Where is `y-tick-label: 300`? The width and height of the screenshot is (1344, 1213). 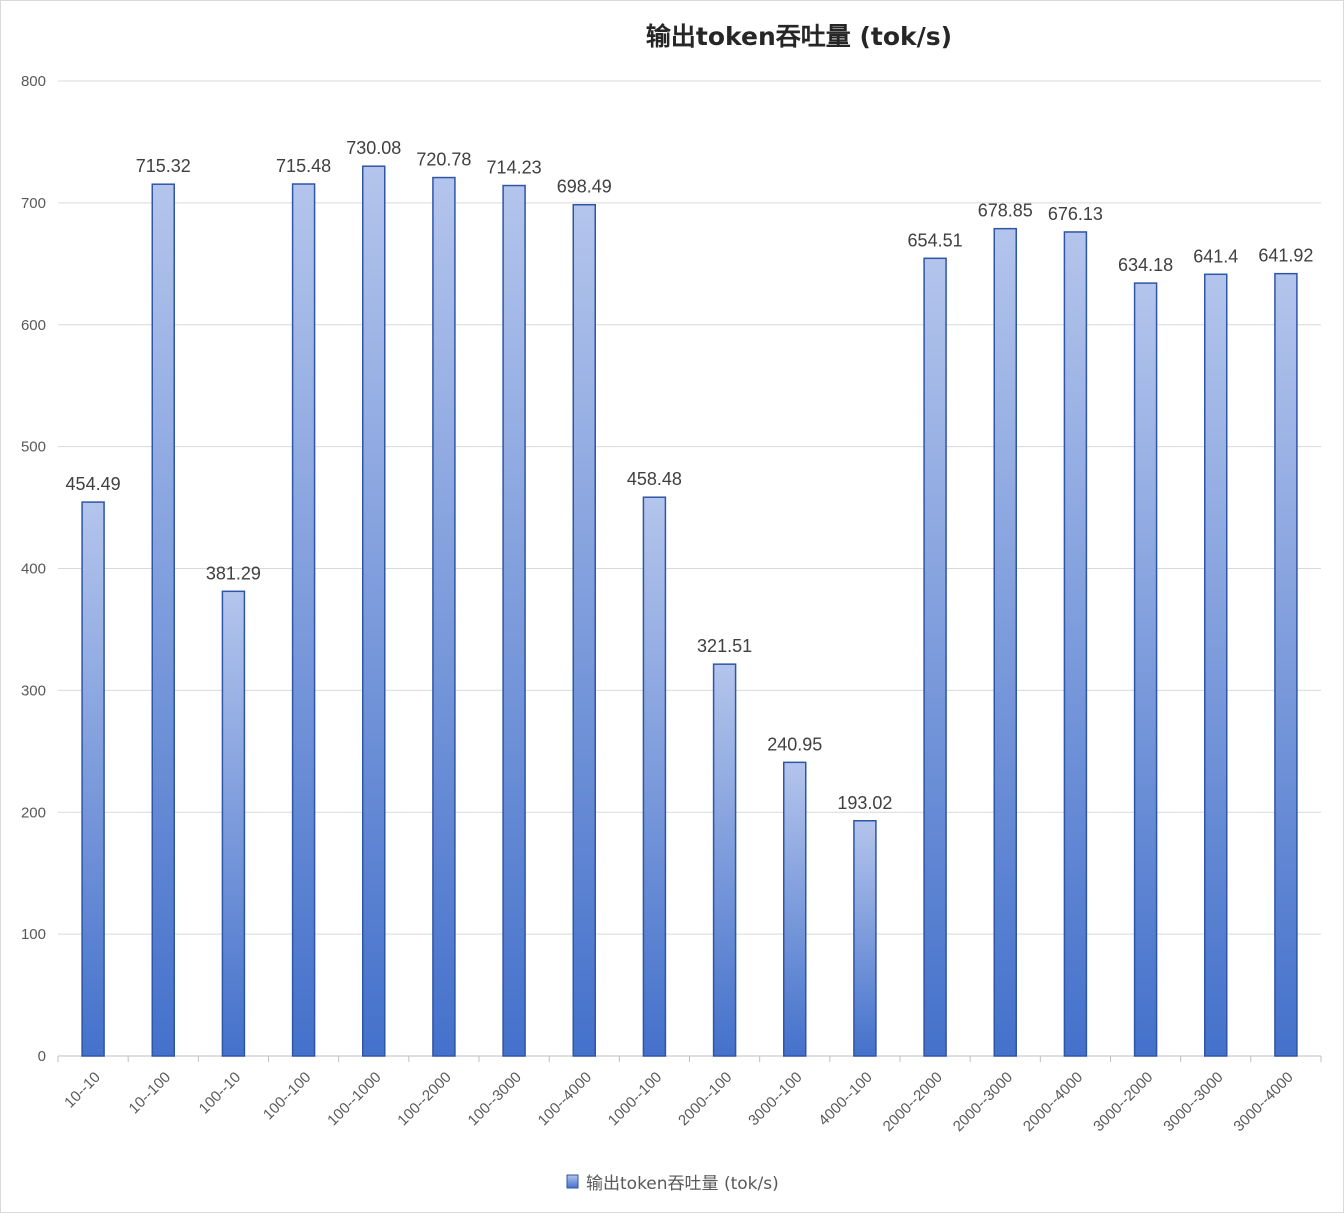 y-tick-label: 300 is located at coordinates (33, 690).